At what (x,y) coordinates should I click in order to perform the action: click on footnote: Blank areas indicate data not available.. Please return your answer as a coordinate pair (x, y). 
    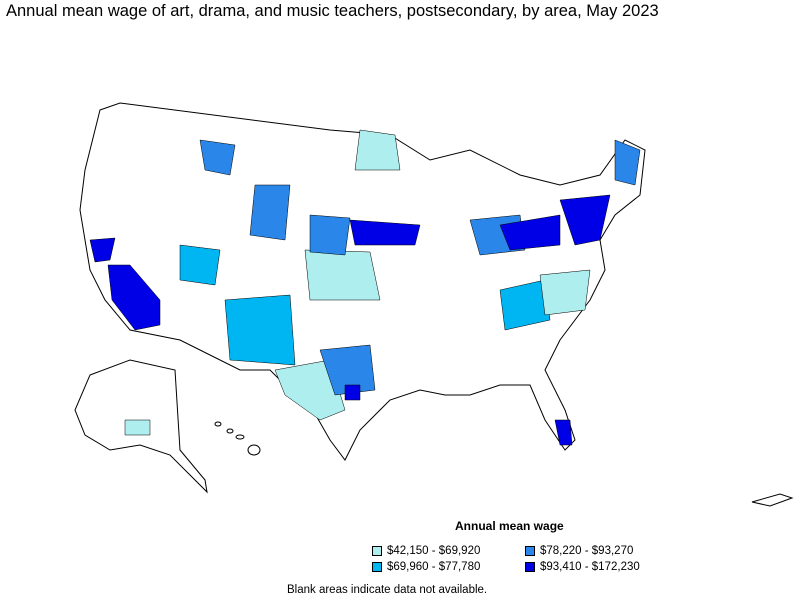
    Looking at the image, I should click on (387, 590).